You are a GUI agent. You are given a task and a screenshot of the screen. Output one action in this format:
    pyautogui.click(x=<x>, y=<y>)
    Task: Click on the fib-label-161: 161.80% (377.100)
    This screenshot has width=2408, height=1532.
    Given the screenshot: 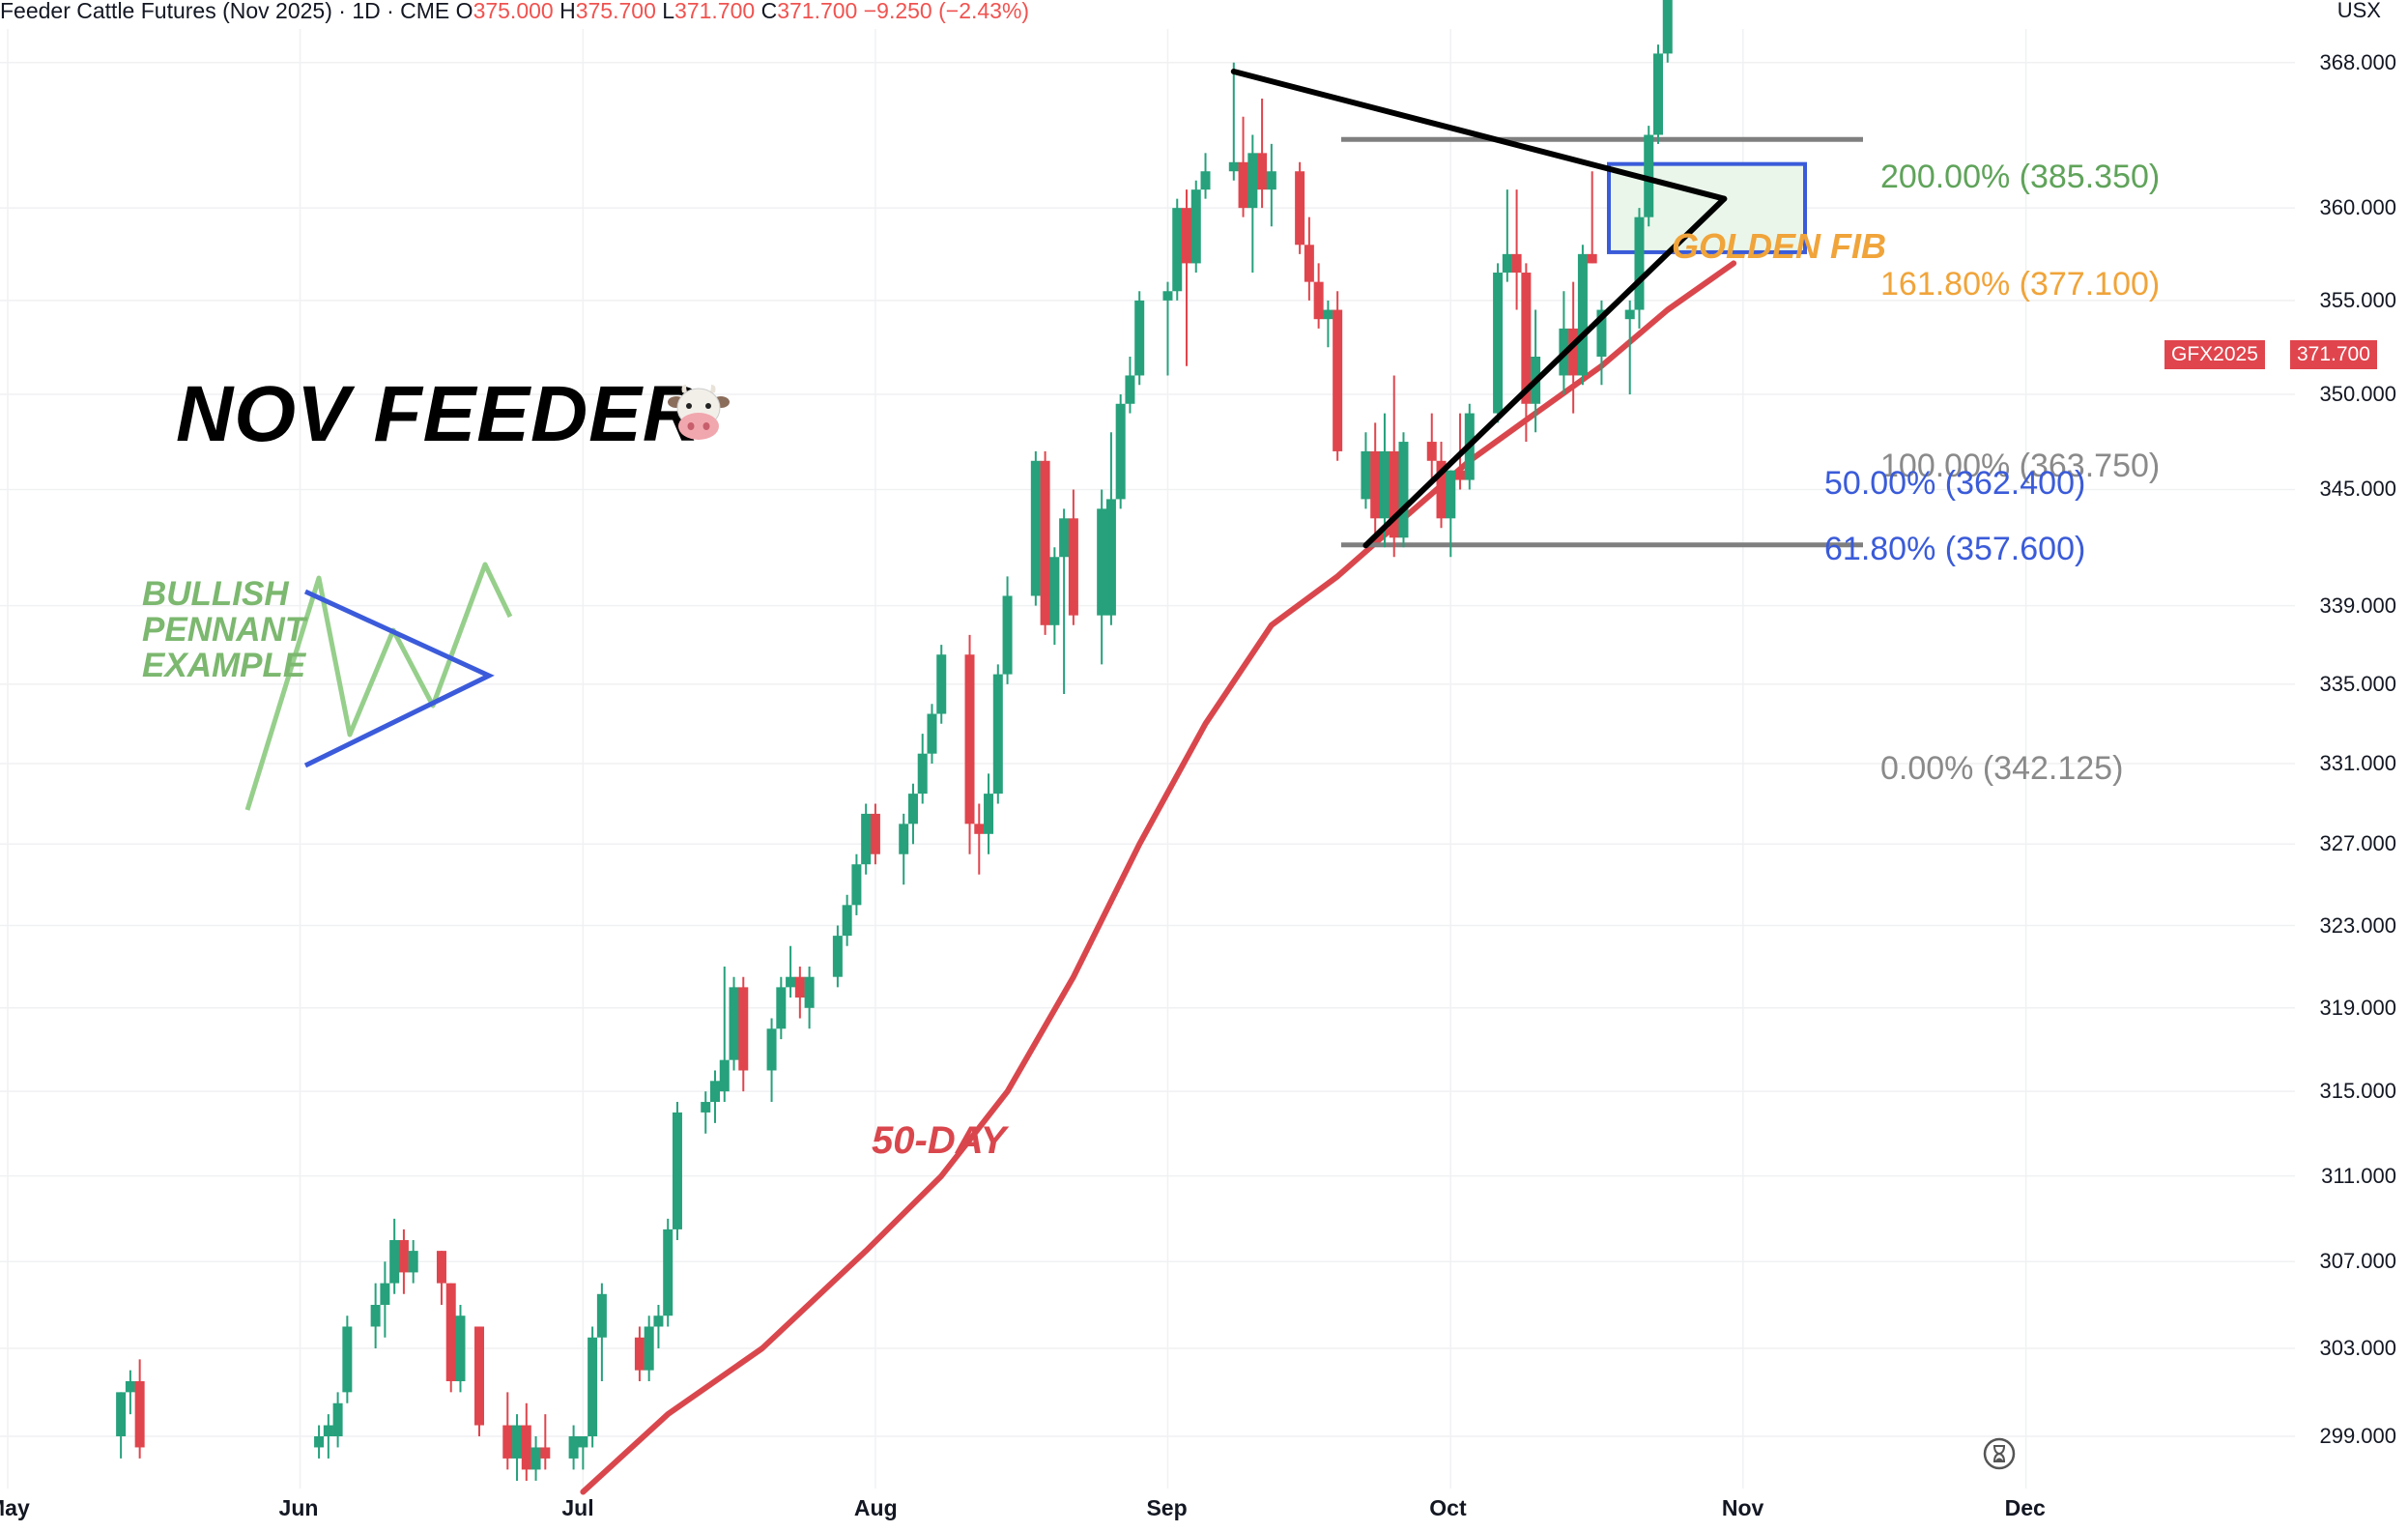 What is the action you would take?
    pyautogui.click(x=2020, y=284)
    